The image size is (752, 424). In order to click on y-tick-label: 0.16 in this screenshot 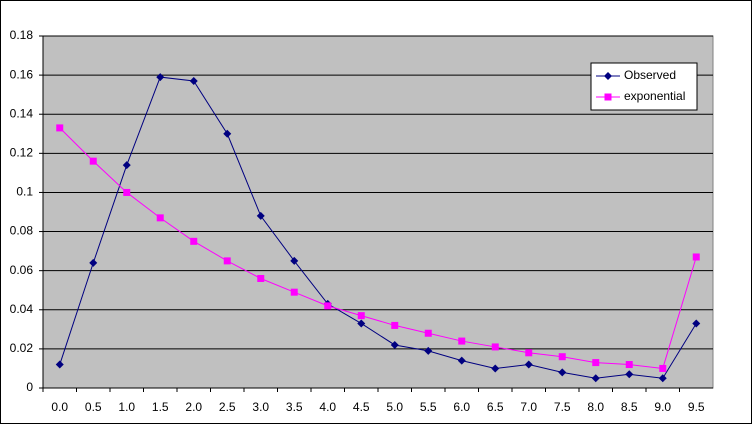, I will do `click(22, 74)`.